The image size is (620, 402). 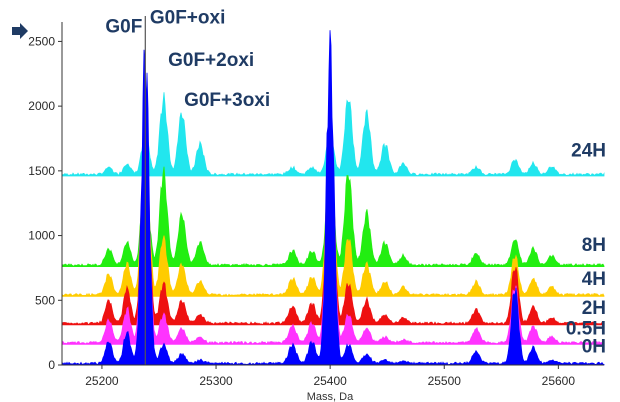 I want to click on y-tick-label: 1500, so click(x=41, y=171).